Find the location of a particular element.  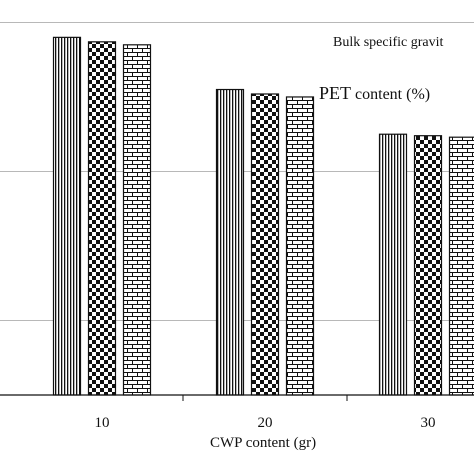

x-tick-label-30: 30 is located at coordinates (428, 423).